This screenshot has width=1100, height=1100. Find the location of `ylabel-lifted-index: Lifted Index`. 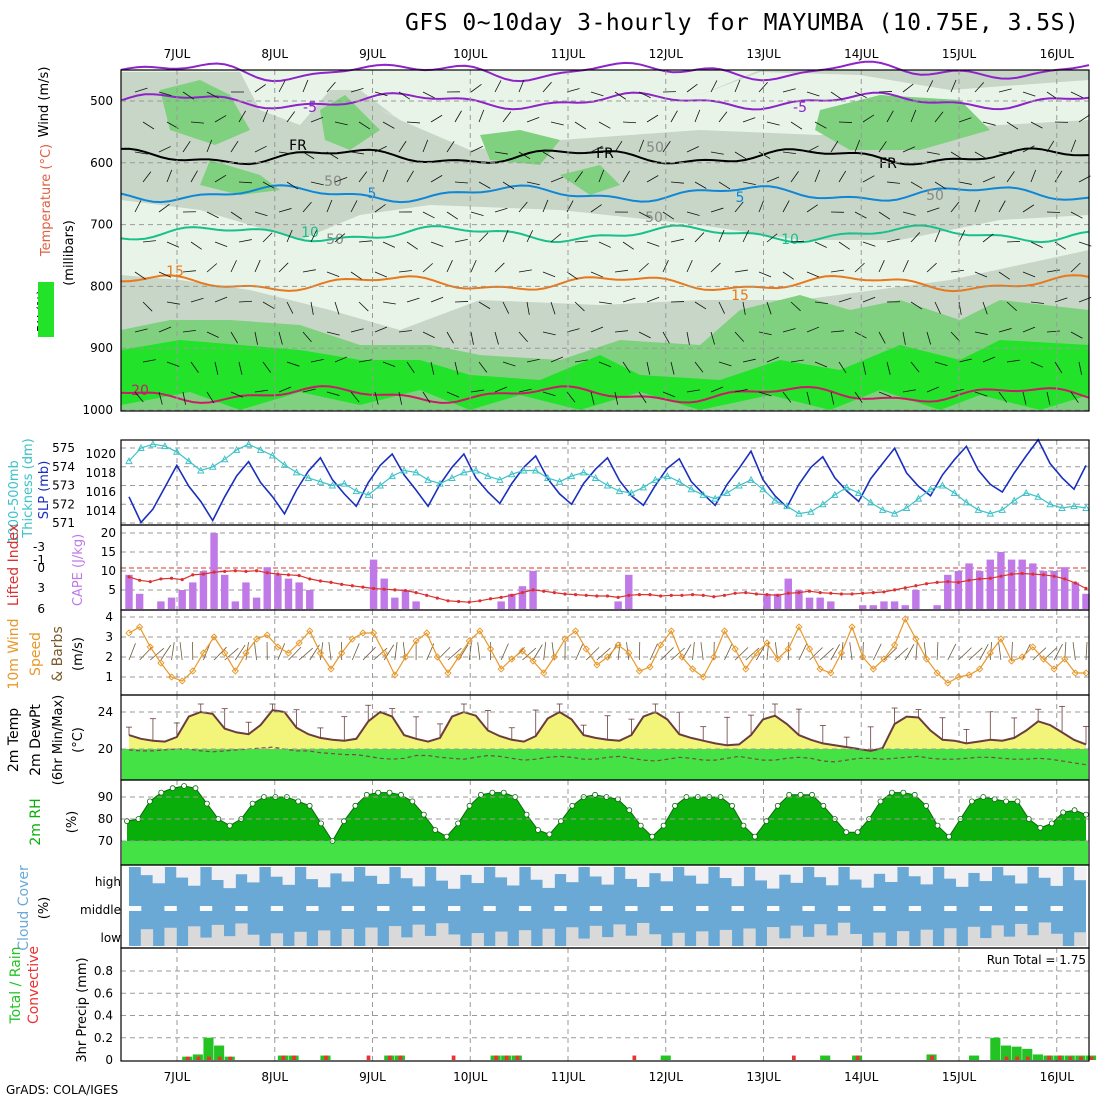

ylabel-lifted-index: Lifted Index is located at coordinates (14, 565).